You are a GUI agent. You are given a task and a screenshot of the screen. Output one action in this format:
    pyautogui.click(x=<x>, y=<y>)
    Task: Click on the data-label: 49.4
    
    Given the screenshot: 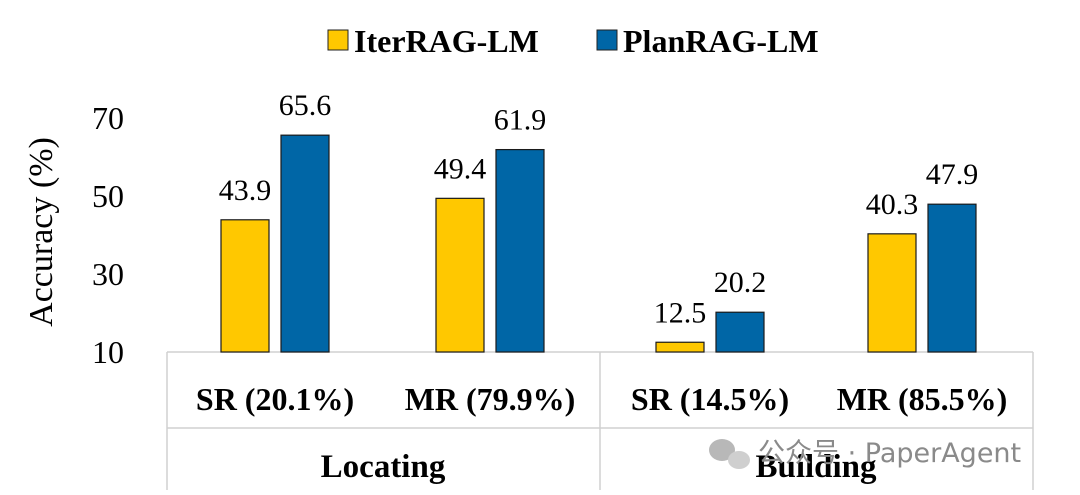 What is the action you would take?
    pyautogui.click(x=460, y=168)
    